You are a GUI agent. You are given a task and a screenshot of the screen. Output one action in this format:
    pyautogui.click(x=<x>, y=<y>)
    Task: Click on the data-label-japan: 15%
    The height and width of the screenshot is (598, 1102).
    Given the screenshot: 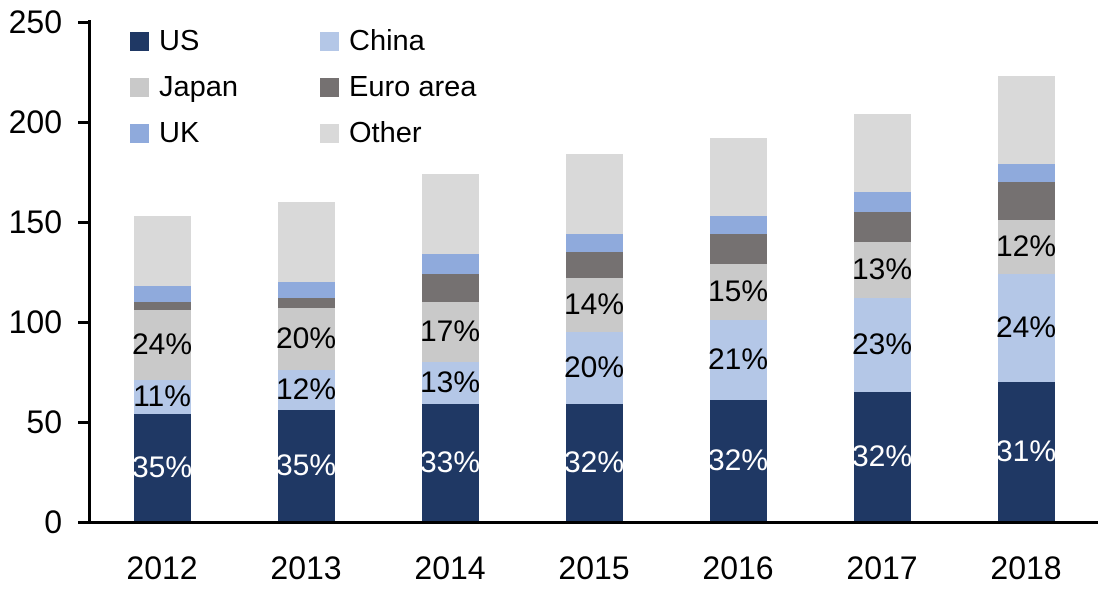 What is the action you would take?
    pyautogui.click(x=738, y=291)
    